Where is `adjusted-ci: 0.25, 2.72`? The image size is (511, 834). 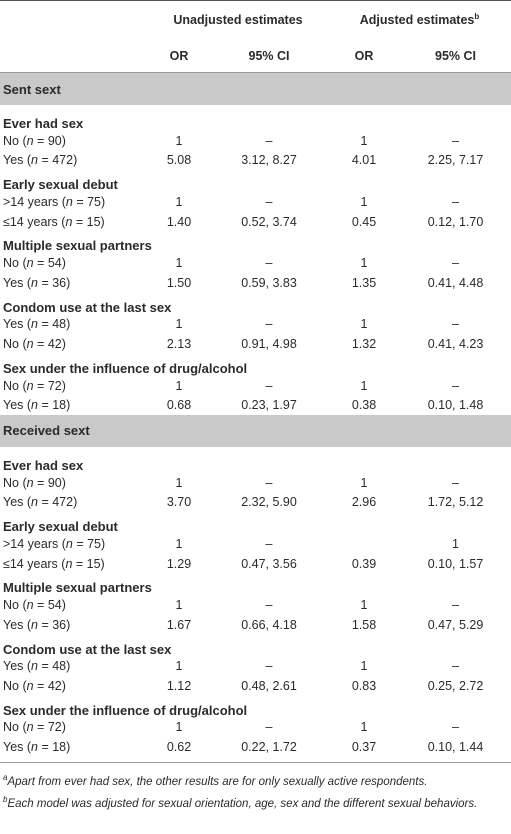 adjusted-ci: 0.25, 2.72 is located at coordinates (455, 685).